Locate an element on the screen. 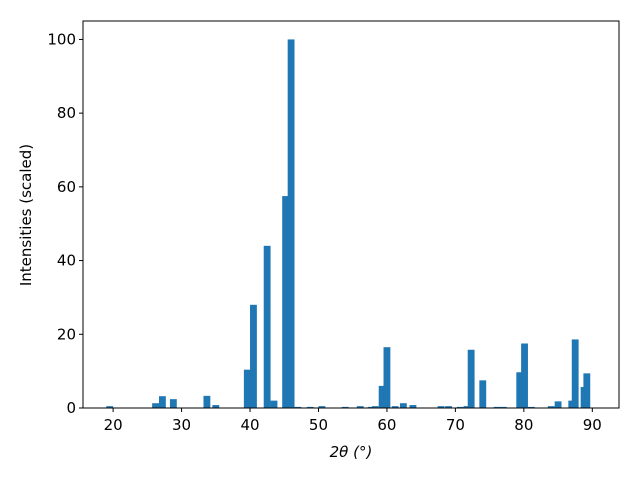 This screenshot has height=480, width=640. x-tick-label: 50 is located at coordinates (318, 425).